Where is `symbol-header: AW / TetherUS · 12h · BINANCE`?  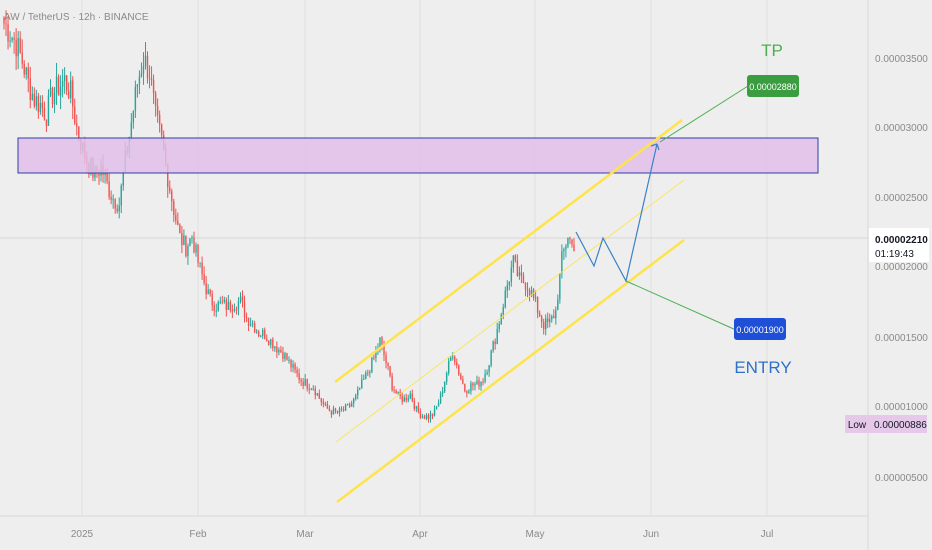 symbol-header: AW / TetherUS · 12h · BINANCE is located at coordinates (76, 17).